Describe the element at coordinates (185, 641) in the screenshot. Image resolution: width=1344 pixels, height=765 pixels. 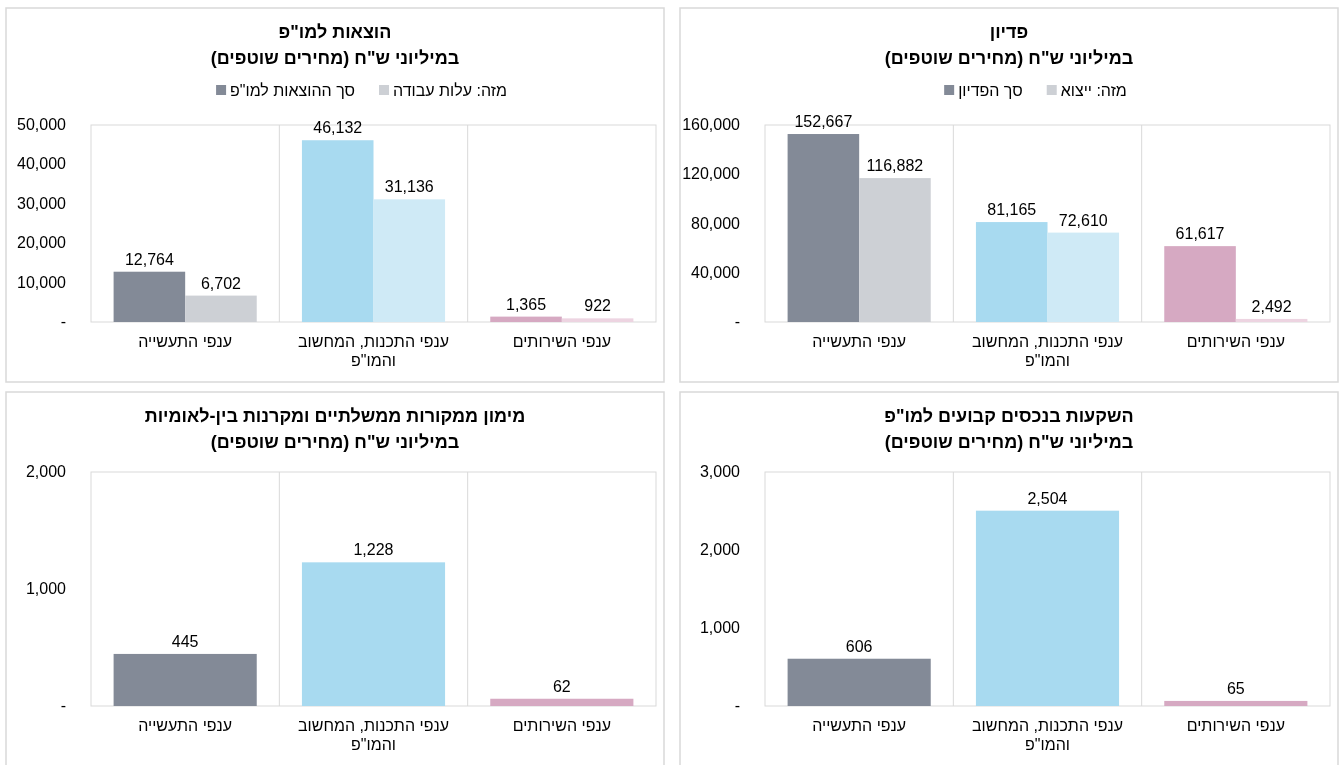
I see `data-label: 445` at that location.